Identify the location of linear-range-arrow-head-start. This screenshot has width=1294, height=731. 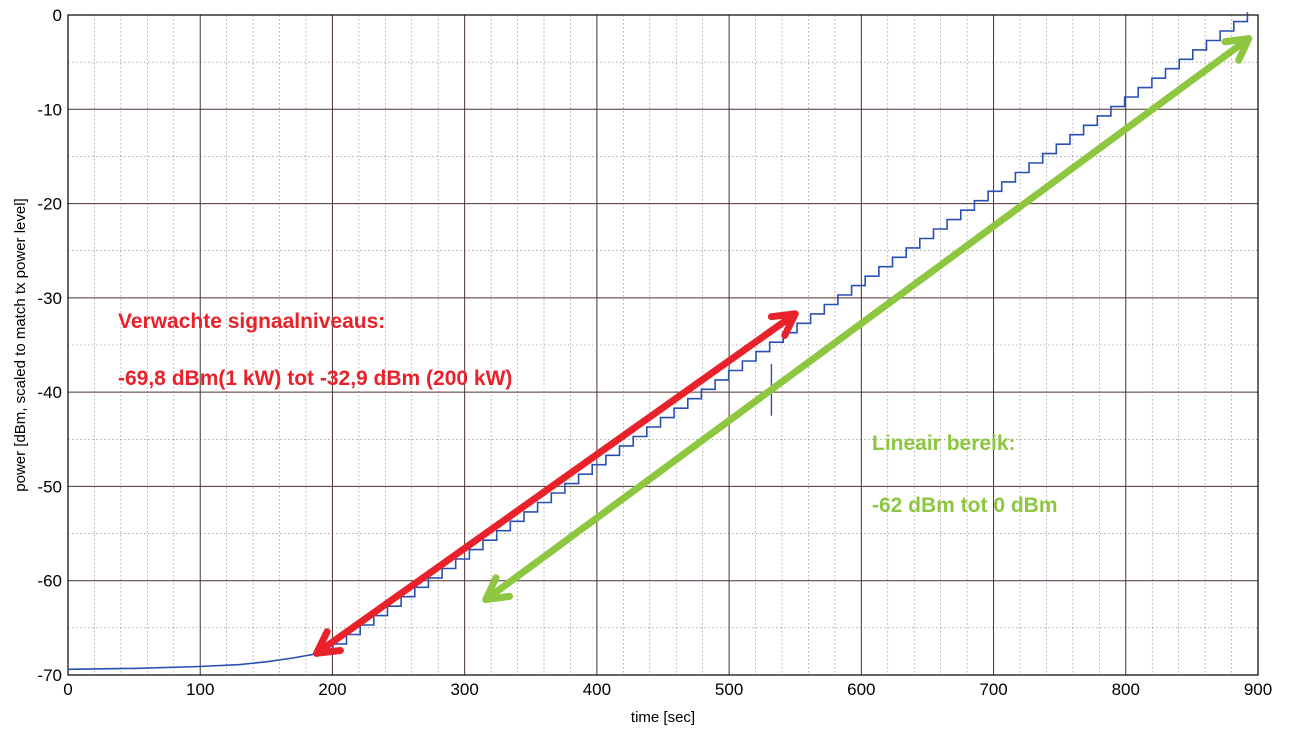
(498, 589).